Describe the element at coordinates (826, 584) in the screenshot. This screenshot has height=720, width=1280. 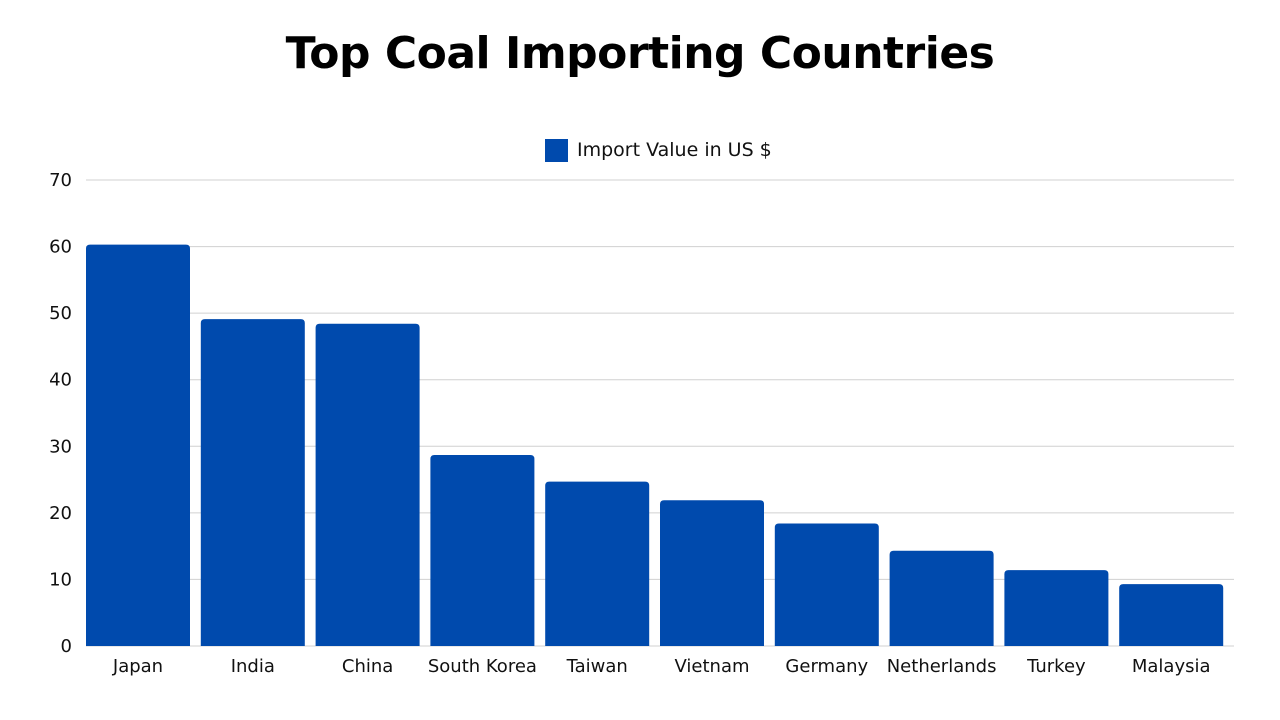
I see `bar-germany` at that location.